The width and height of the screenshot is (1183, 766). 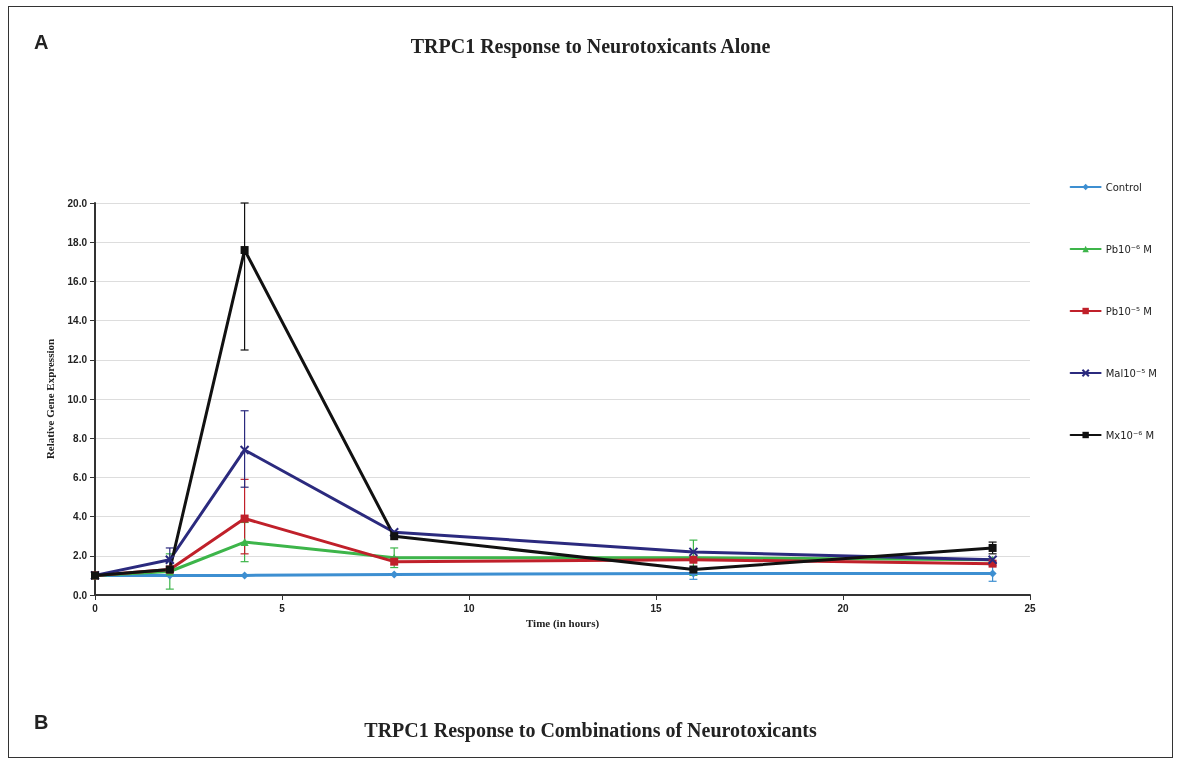 What do you see at coordinates (1131, 373) in the screenshot?
I see `legend-label: Mal10⁻⁵ M` at bounding box center [1131, 373].